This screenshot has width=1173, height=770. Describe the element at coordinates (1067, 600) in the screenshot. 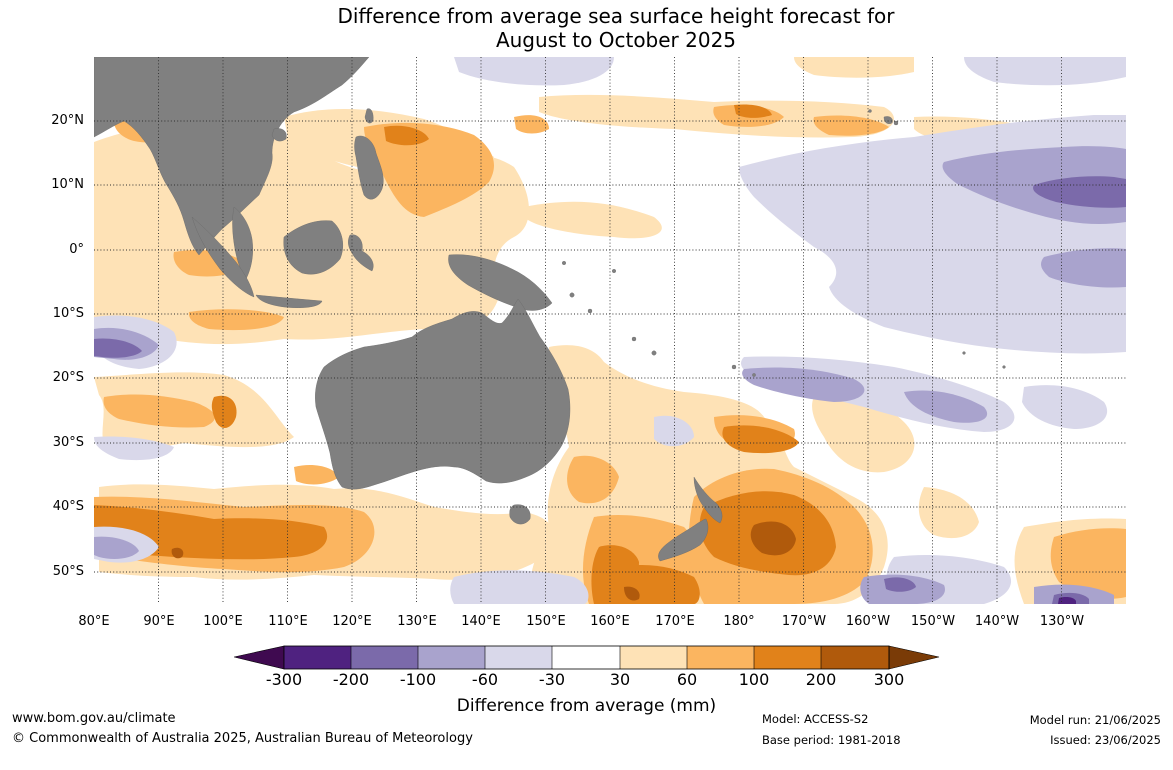

I see `anomaly-minus-200-300-fill` at that location.